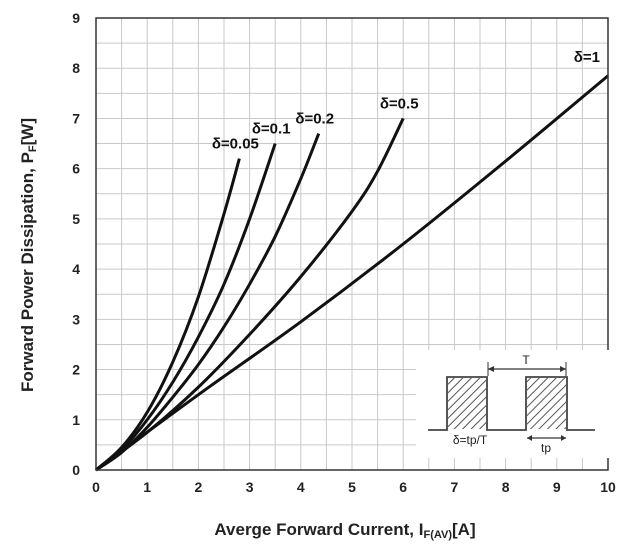 The image size is (630, 551). I want to click on y-tick-label: 3, so click(76, 319).